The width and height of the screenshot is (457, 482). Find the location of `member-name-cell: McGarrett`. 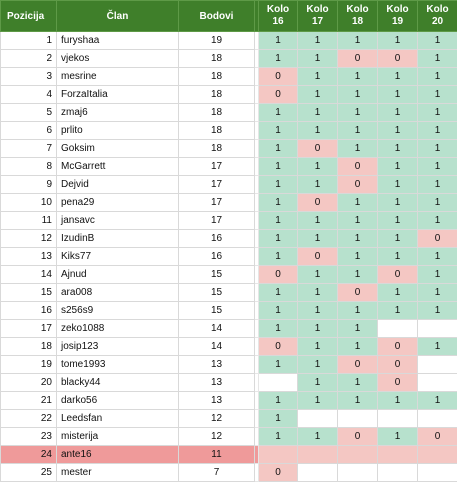

member-name-cell: McGarrett is located at coordinates (118, 167).